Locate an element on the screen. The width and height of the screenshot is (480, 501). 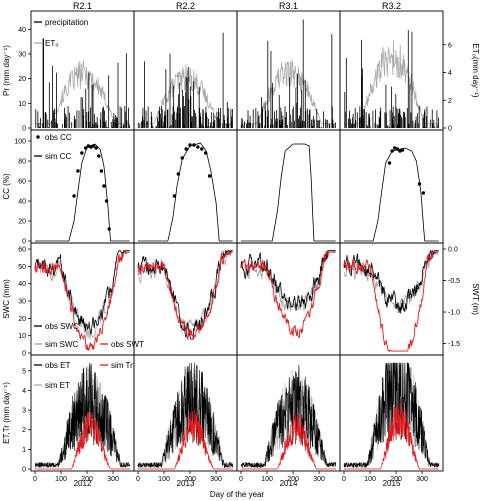
y-tick-label: 3 is located at coordinates (24, 411).